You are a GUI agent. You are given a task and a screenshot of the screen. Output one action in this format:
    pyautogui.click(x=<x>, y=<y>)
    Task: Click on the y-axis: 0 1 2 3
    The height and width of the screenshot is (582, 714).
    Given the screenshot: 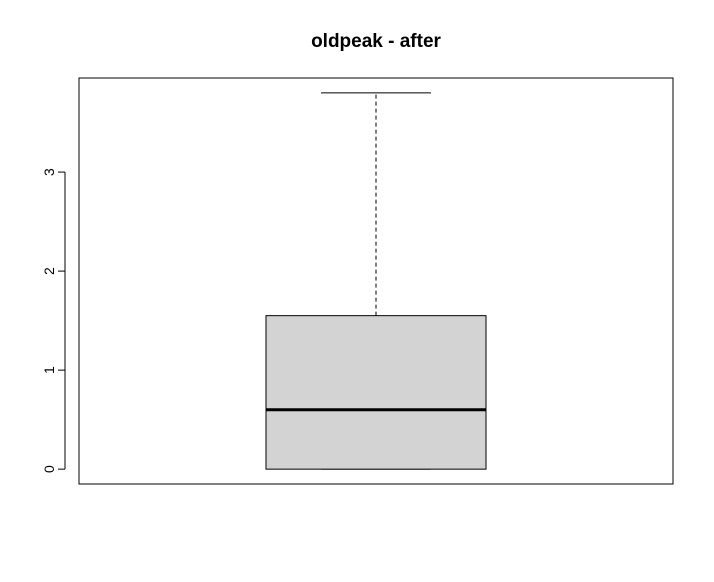 What is the action you would take?
    pyautogui.click(x=53, y=320)
    